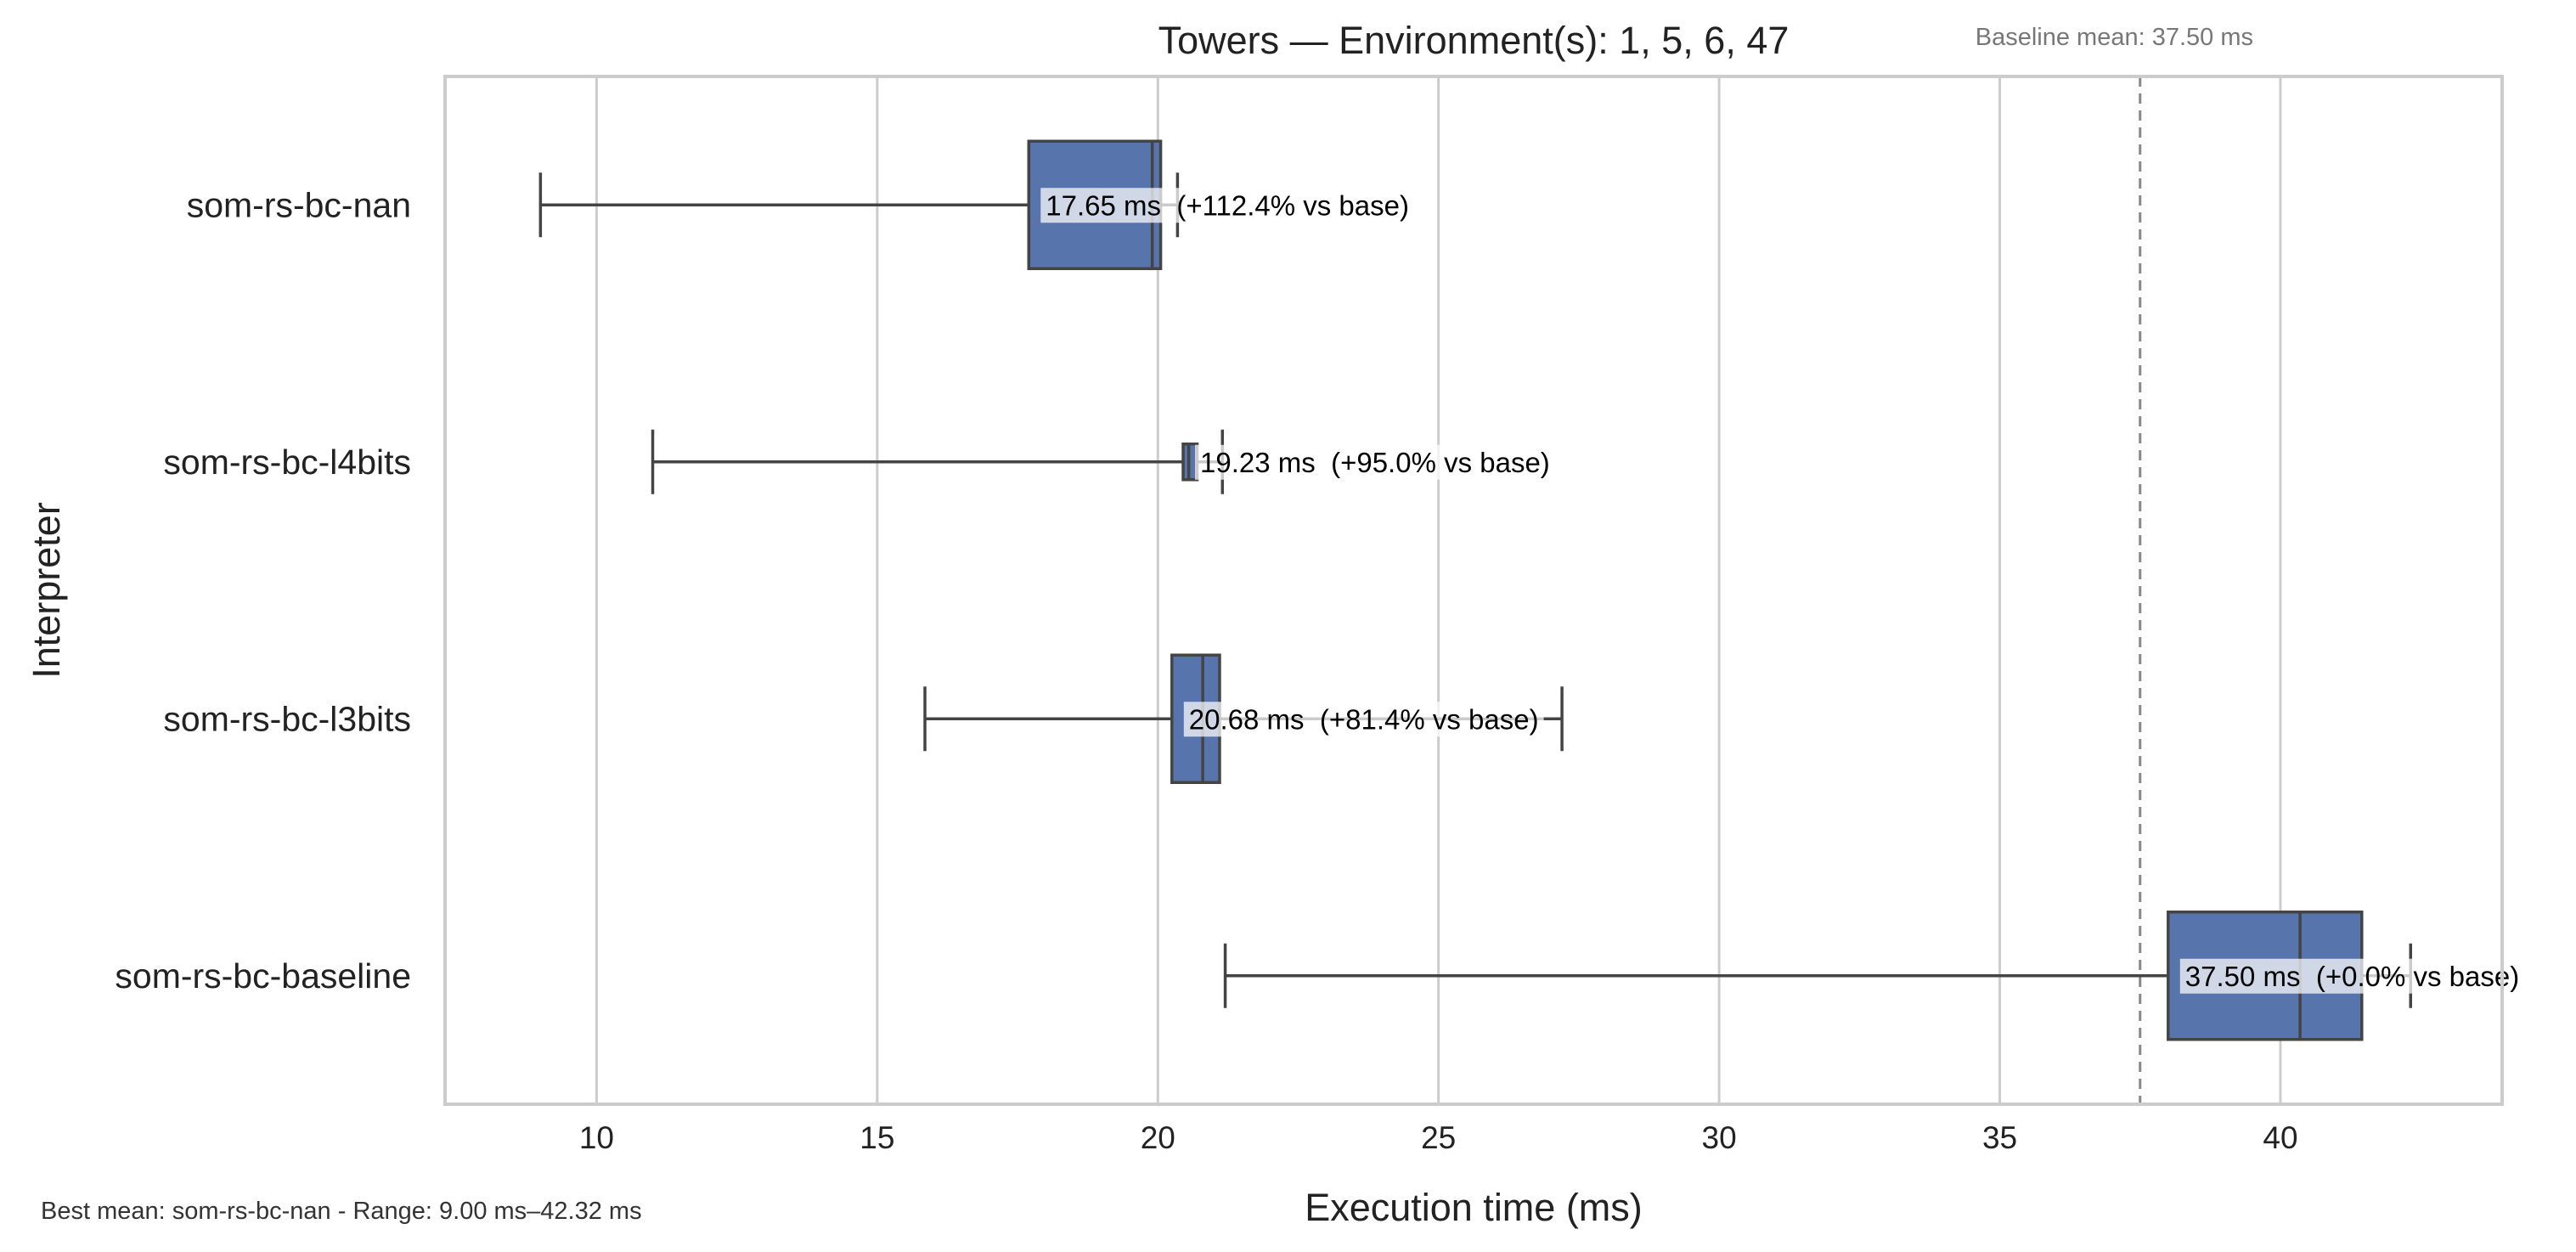 This screenshot has height=1252, width=2576. Describe the element at coordinates (1474, 40) in the screenshot. I see `chart-title: Towers — Environment(s): 1, 5, 6, 47` at that location.